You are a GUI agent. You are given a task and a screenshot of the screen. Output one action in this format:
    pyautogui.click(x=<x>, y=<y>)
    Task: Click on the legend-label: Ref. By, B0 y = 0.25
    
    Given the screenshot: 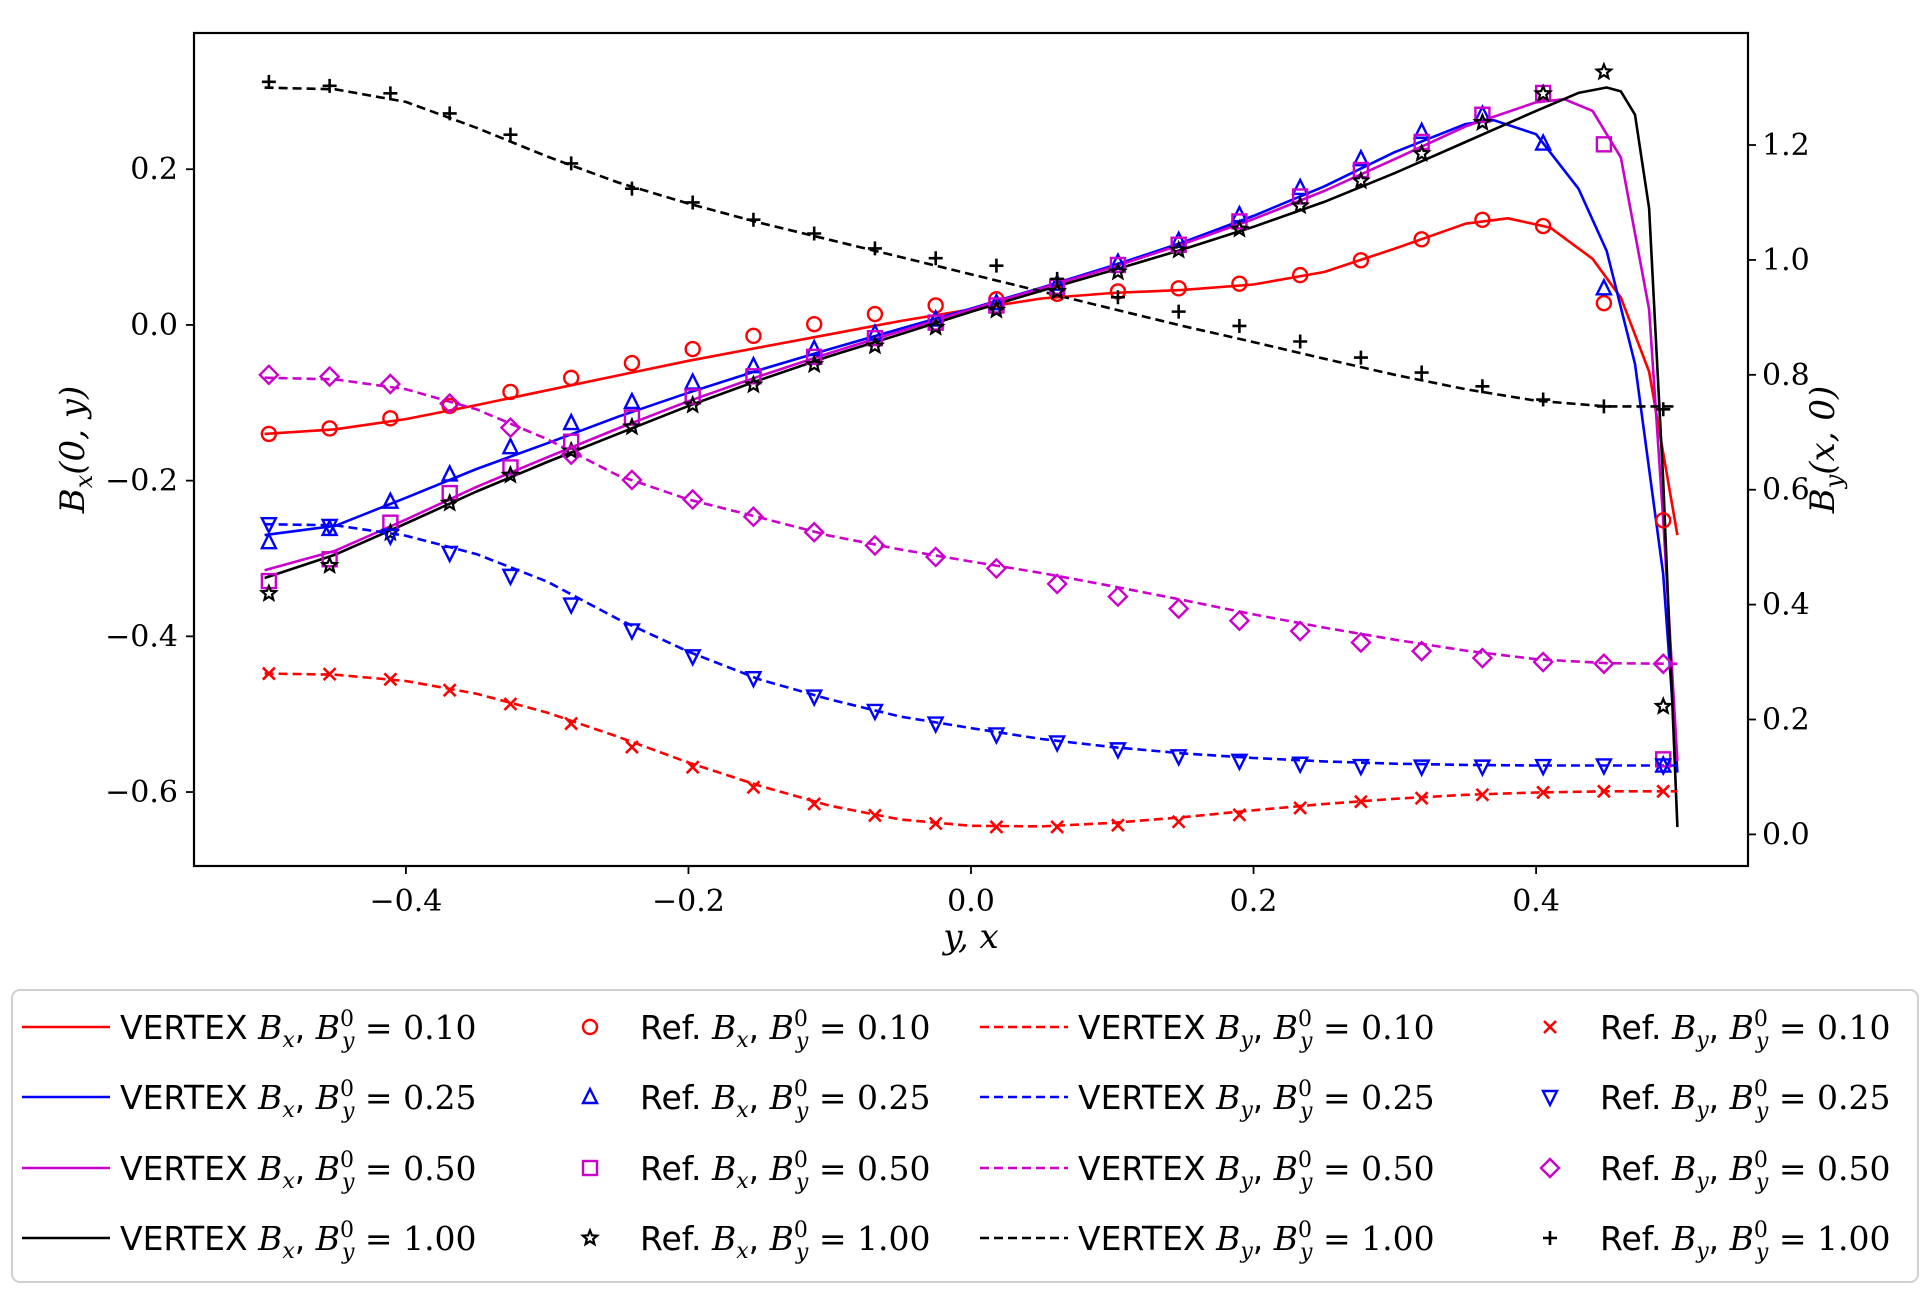 What is the action you would take?
    pyautogui.click(x=1745, y=1100)
    